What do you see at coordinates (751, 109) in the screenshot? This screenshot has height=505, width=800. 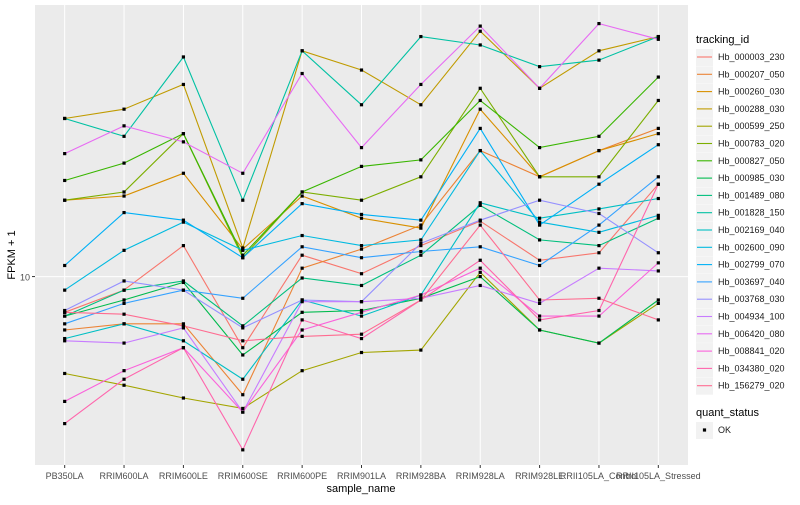 I see `legend-label: Hb_000288_030` at bounding box center [751, 109].